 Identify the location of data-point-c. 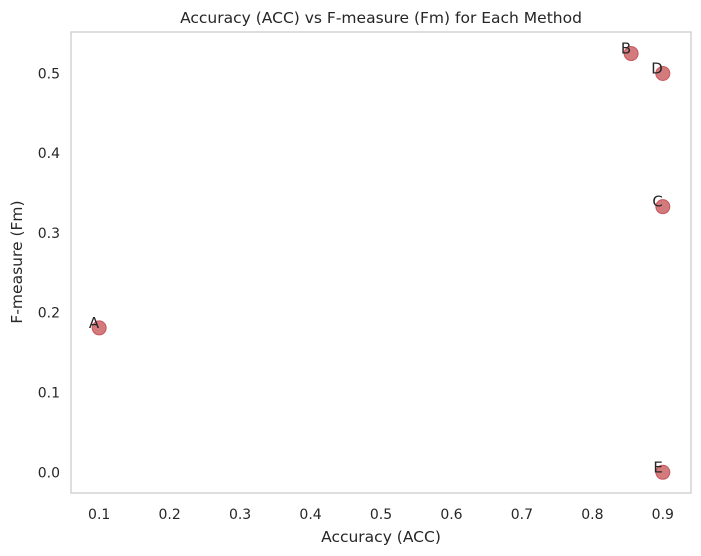
(663, 207).